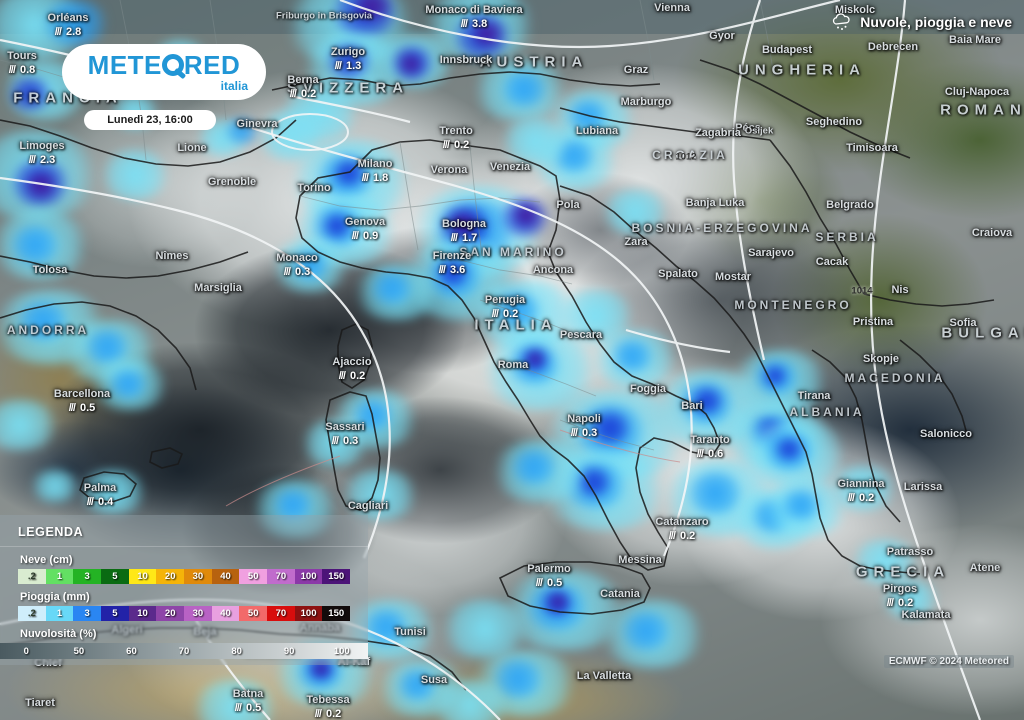 The width and height of the screenshot is (1024, 720). Describe the element at coordinates (975, 40) in the screenshot. I see `city-label: Baia Mare` at that location.